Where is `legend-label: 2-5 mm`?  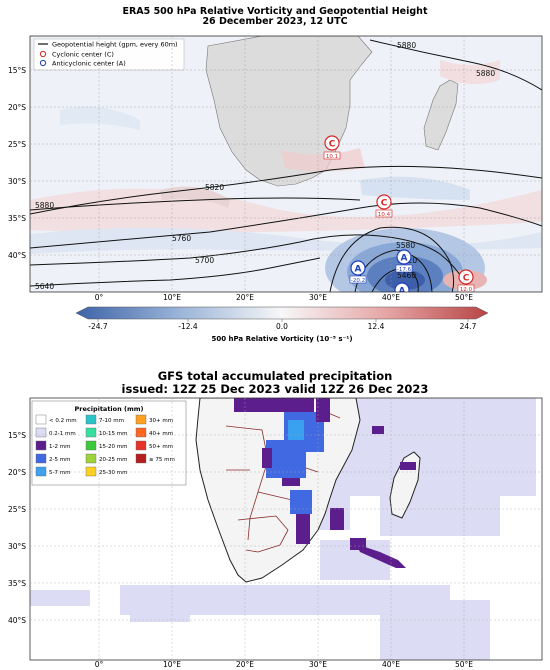
legend-label: 2-5 mm is located at coordinates (59, 460).